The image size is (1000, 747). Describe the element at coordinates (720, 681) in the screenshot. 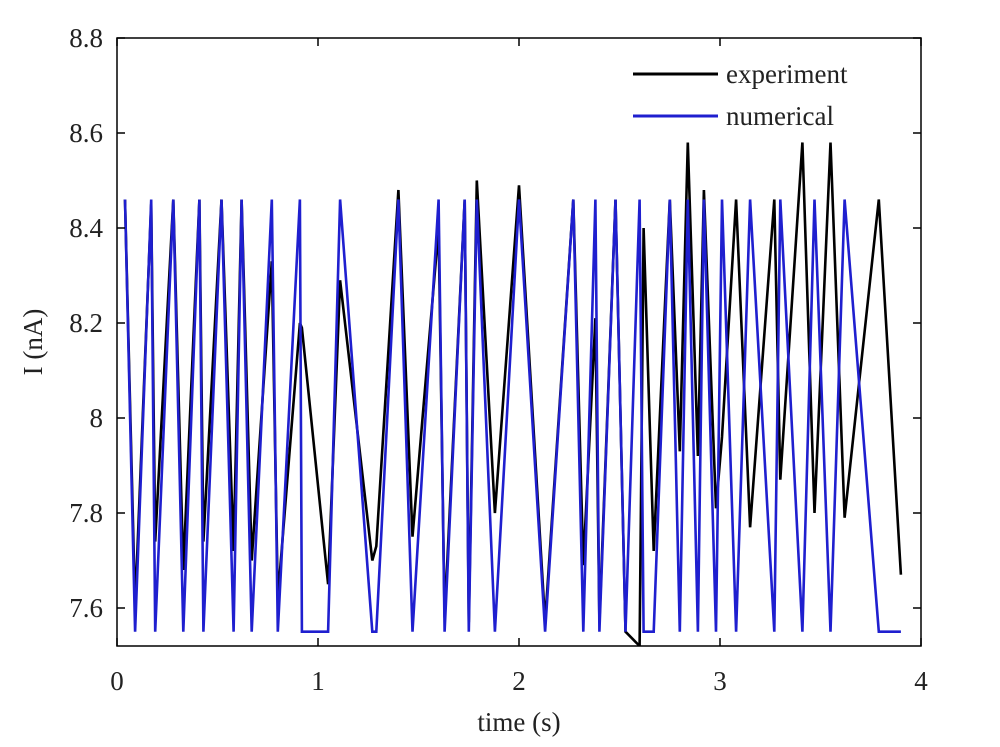

I see `x-tick-label: 3` at that location.